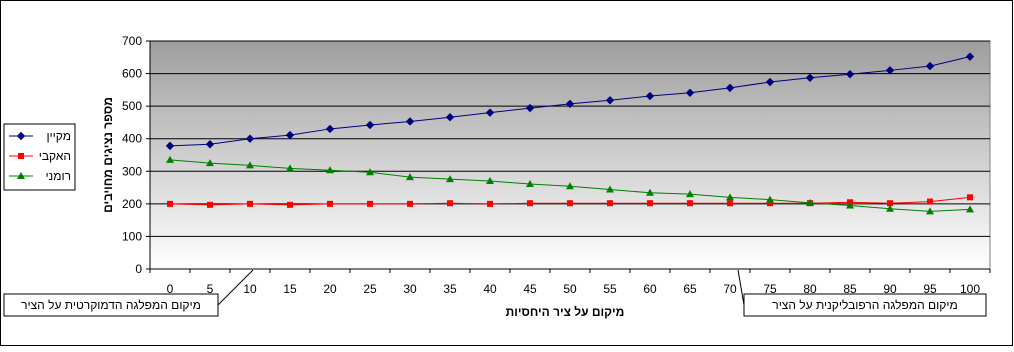 The image size is (1014, 352). Describe the element at coordinates (610, 289) in the screenshot. I see `x-tick-label: 55` at that location.